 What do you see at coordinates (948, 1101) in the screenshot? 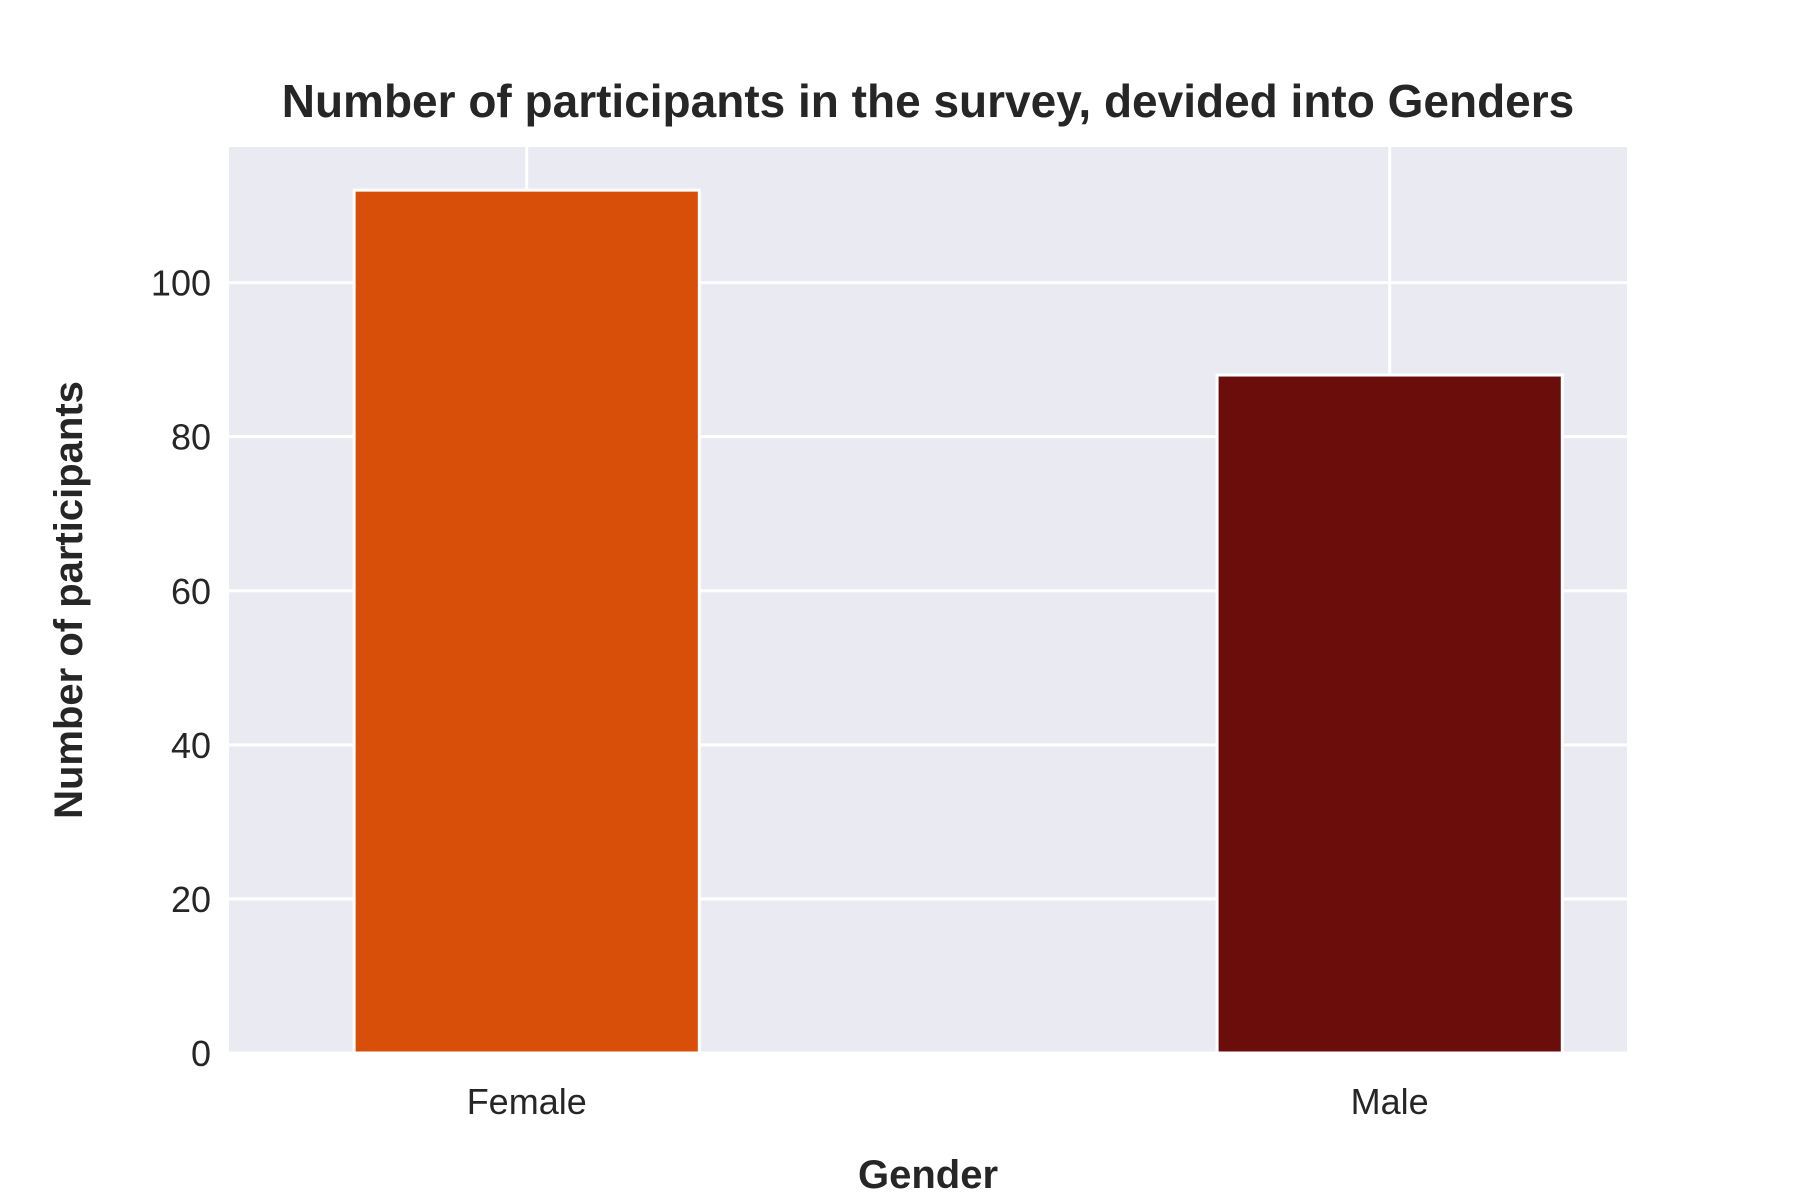
I see `x-axis-ticks: Female Male` at bounding box center [948, 1101].